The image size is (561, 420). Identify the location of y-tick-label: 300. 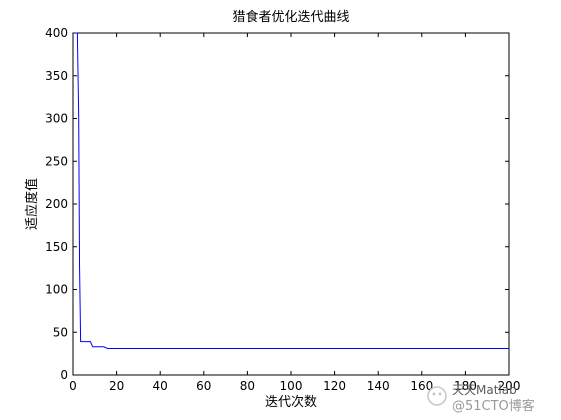
(56, 119).